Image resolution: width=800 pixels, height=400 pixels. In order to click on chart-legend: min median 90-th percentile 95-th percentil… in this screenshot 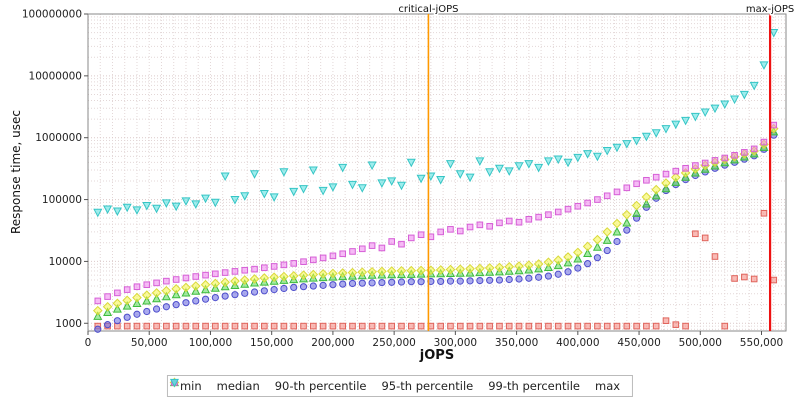, I will do `click(400, 386)`.